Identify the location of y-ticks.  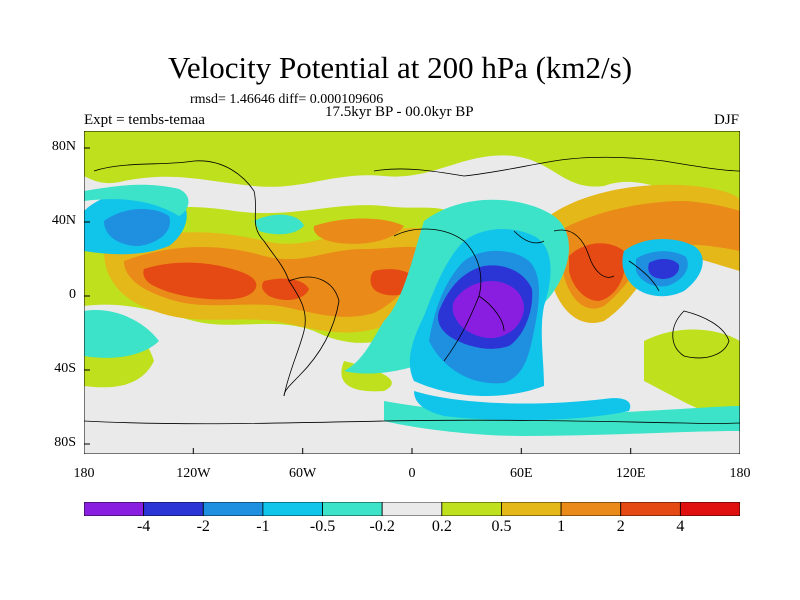
(87, 296).